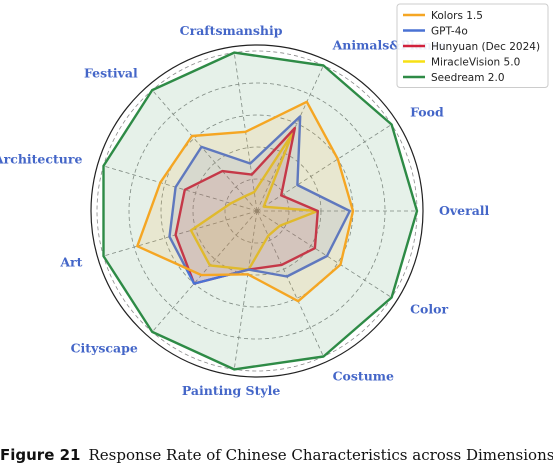 The height and width of the screenshot is (470, 553). I want to click on legend-label: MiracleVision 5.0, so click(475, 63).